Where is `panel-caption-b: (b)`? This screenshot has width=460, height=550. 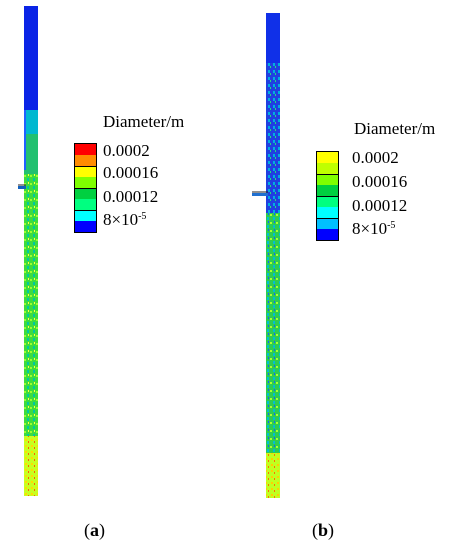 panel-caption-b: (b) is located at coordinates (323, 530).